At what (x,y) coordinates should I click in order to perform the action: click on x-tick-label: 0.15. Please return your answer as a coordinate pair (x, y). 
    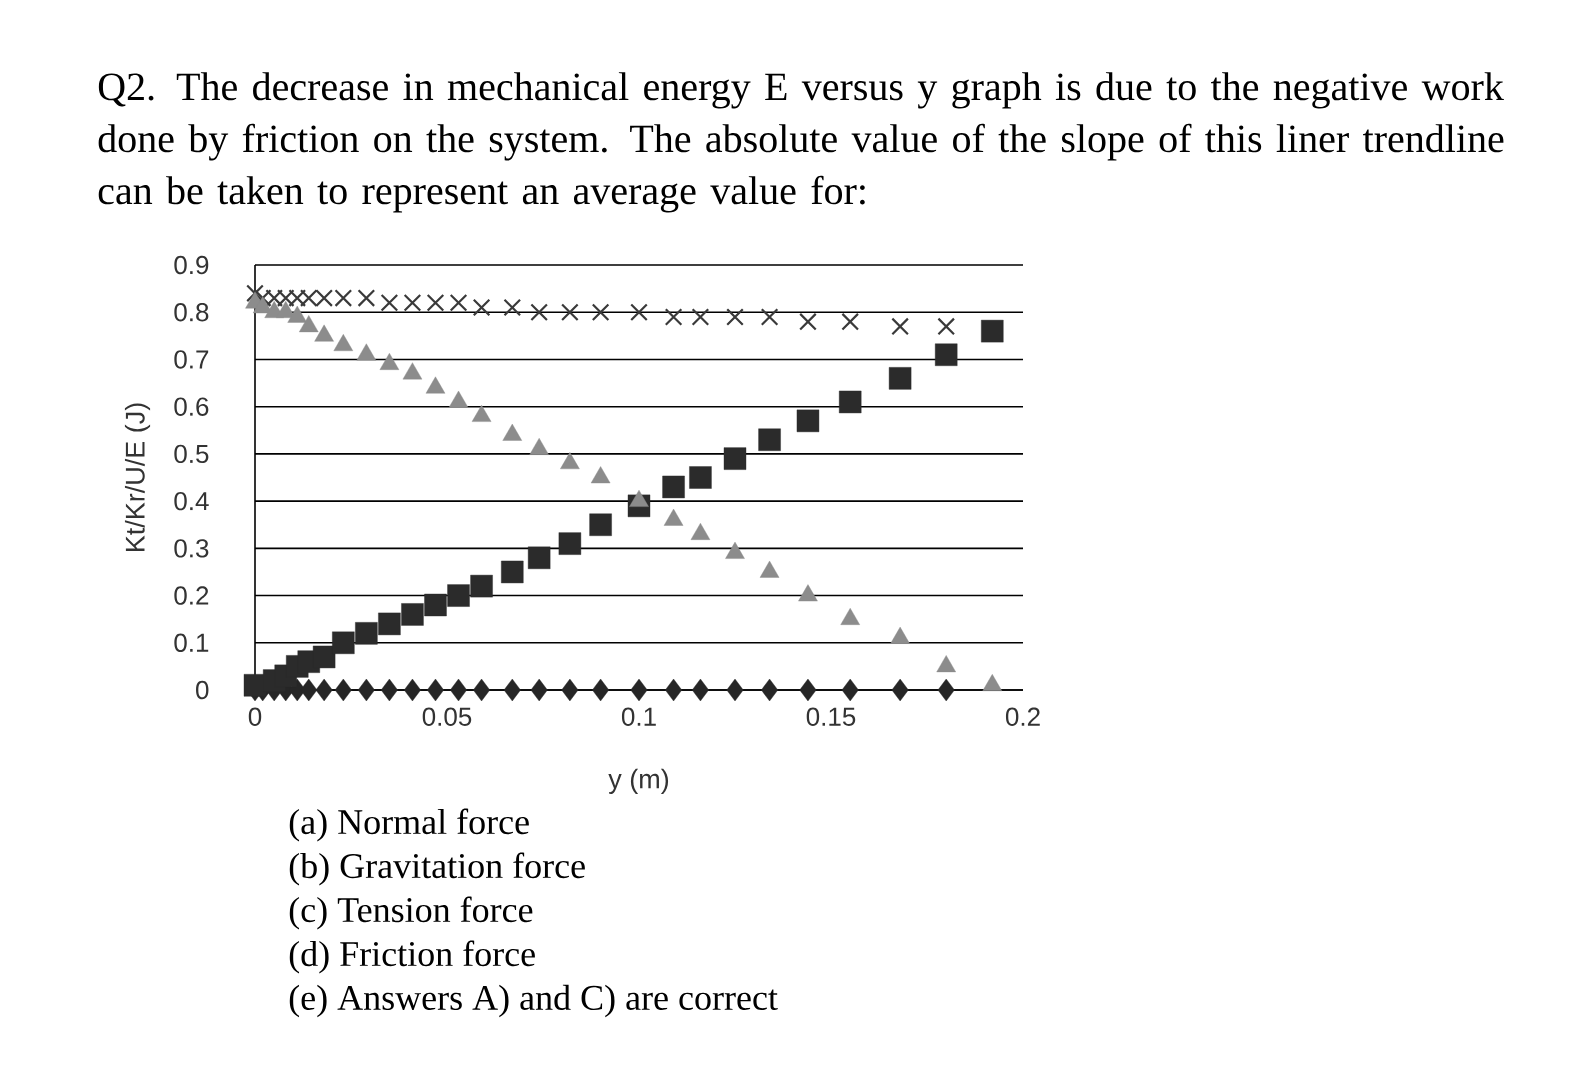
    Looking at the image, I should click on (831, 716).